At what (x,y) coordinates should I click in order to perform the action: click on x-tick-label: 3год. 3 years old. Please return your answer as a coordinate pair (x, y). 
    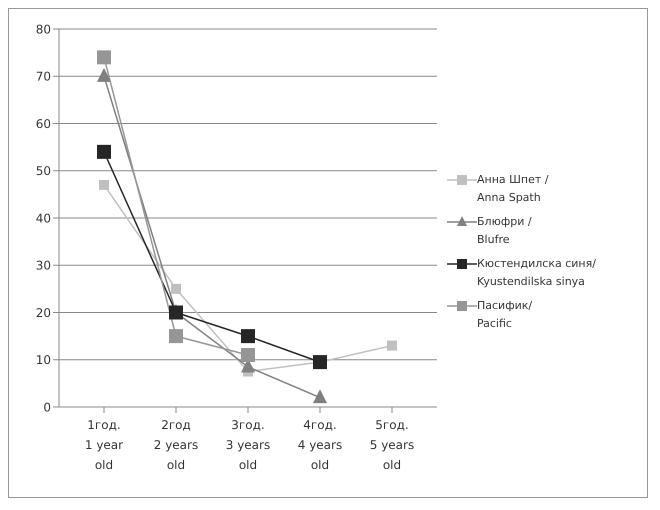
    Looking at the image, I should click on (248, 445).